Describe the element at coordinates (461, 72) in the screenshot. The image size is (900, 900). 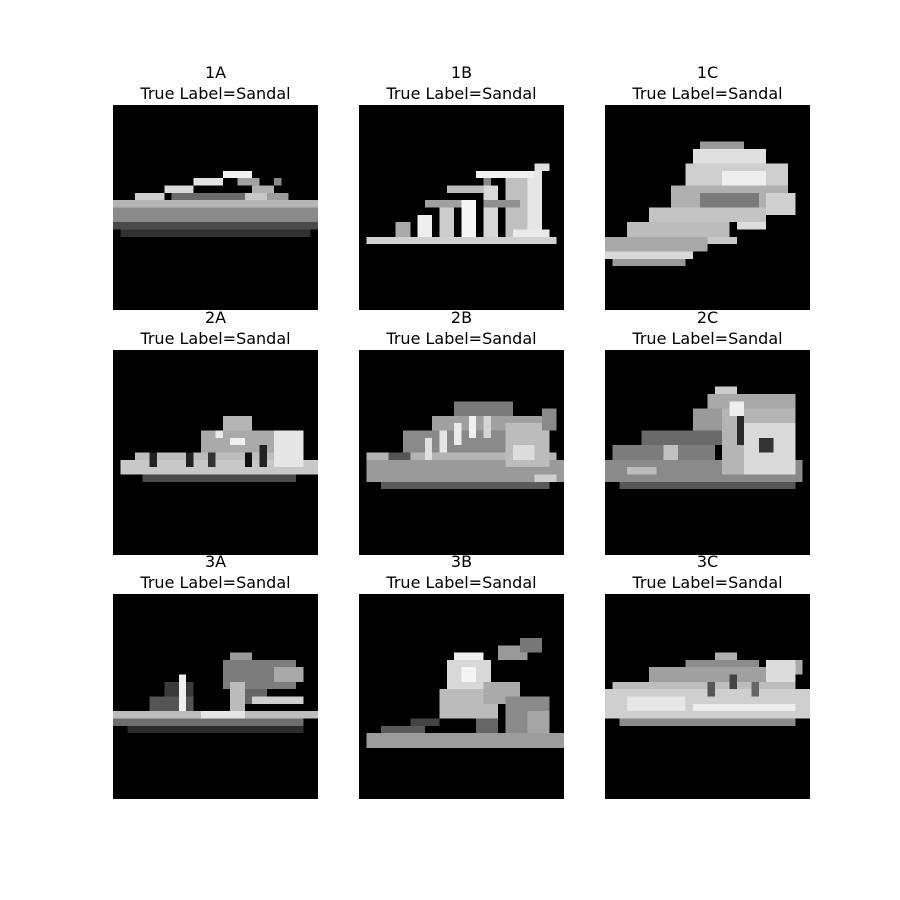
I see `panel-id: 1B` at that location.